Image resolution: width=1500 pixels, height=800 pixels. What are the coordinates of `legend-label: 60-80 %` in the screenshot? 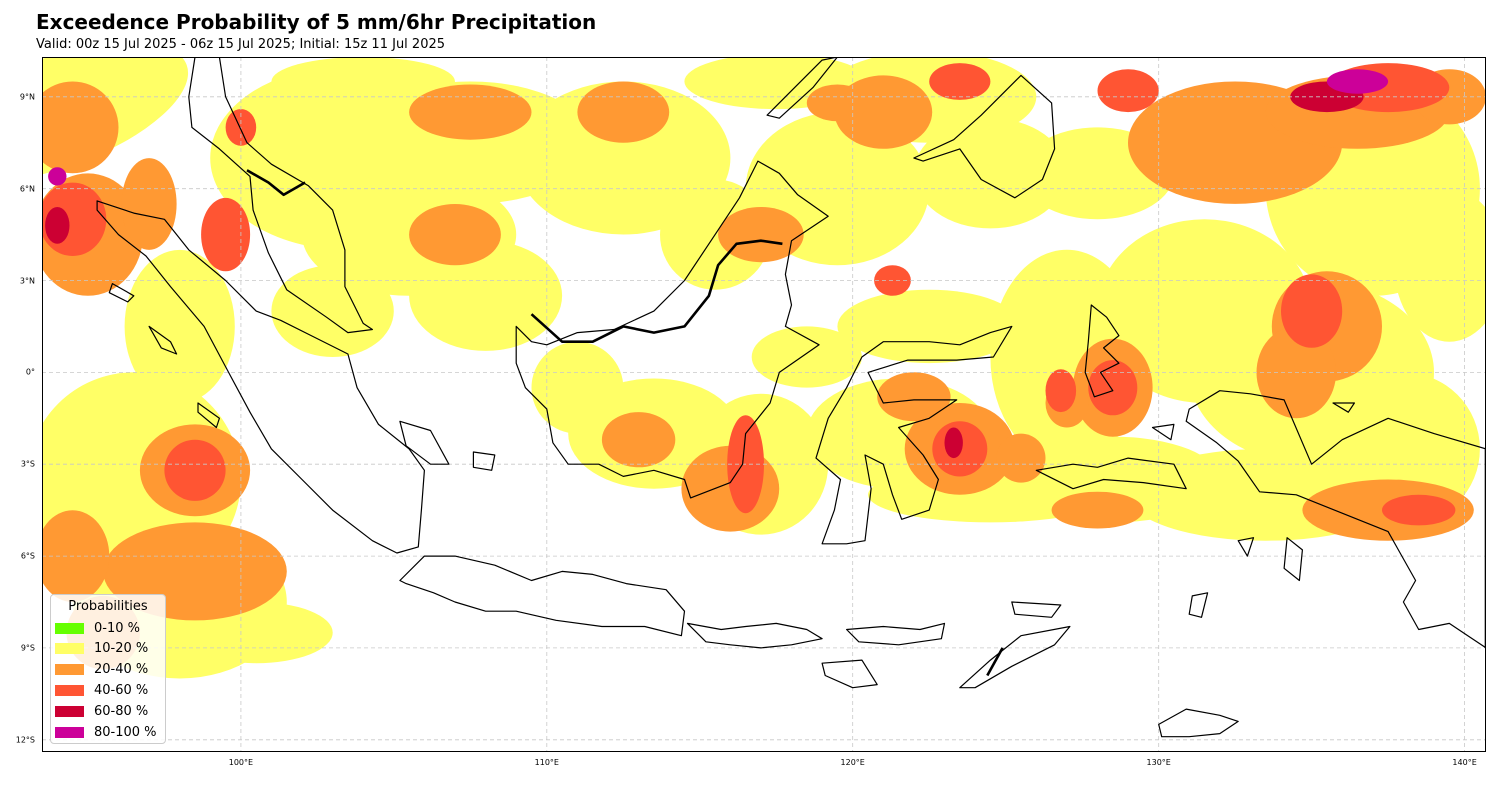 It's located at (121, 711).